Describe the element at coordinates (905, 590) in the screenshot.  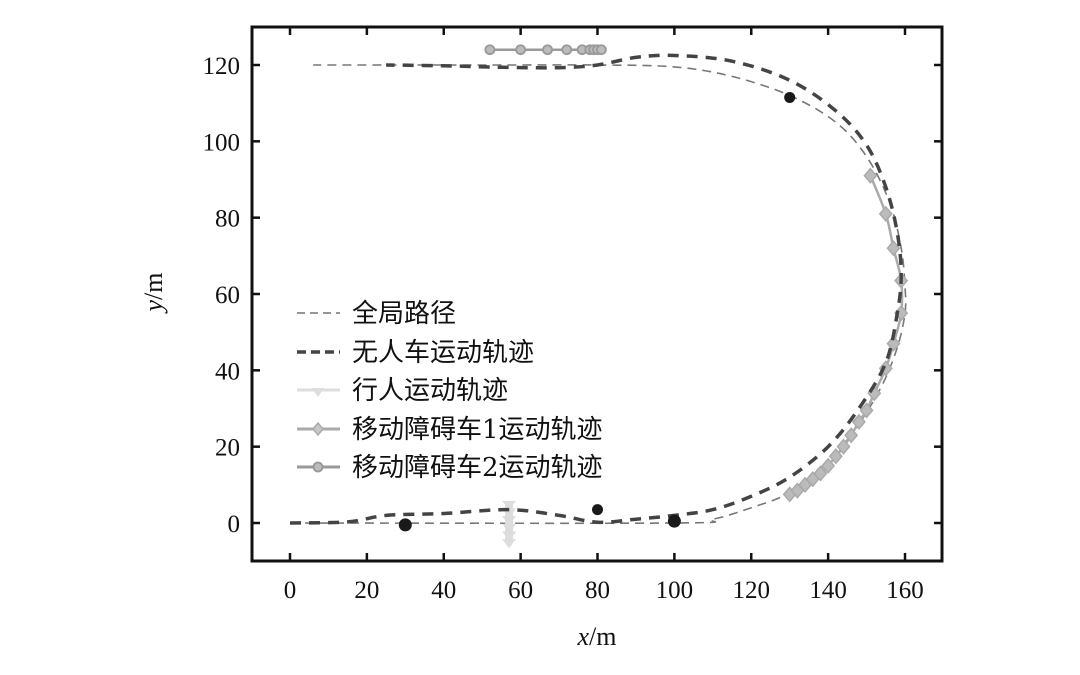
I see `x-tick-label: 160` at that location.